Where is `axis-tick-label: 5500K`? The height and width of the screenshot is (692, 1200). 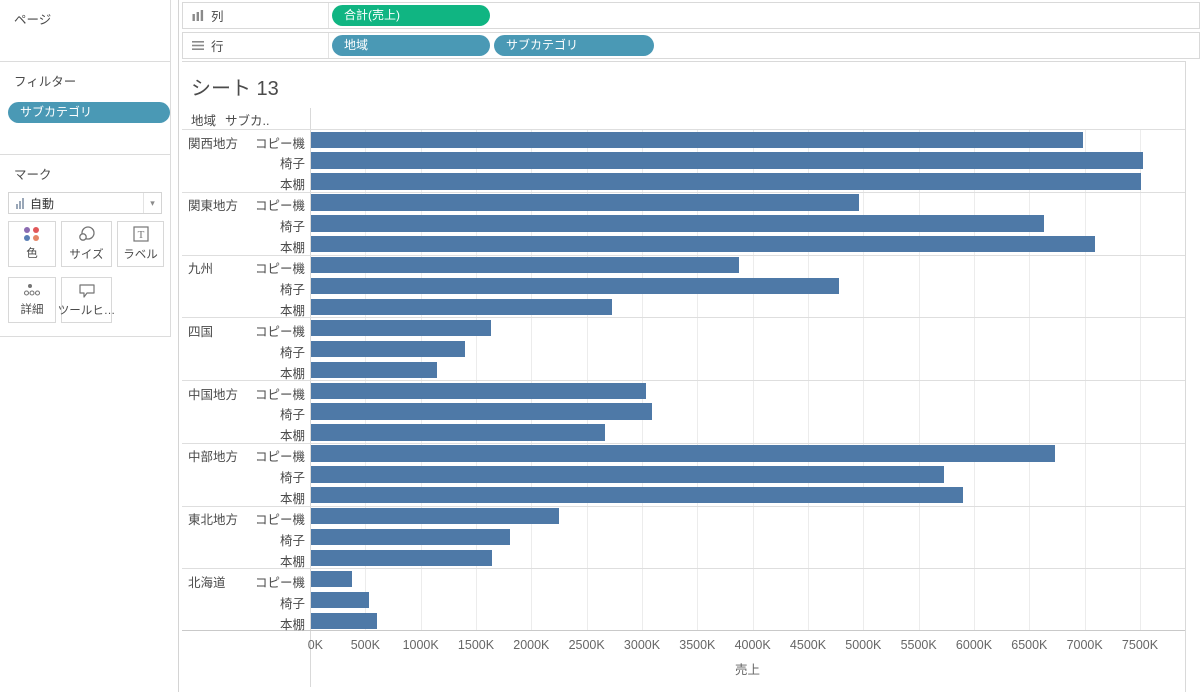
axis-tick-label: 5500K is located at coordinates (918, 645).